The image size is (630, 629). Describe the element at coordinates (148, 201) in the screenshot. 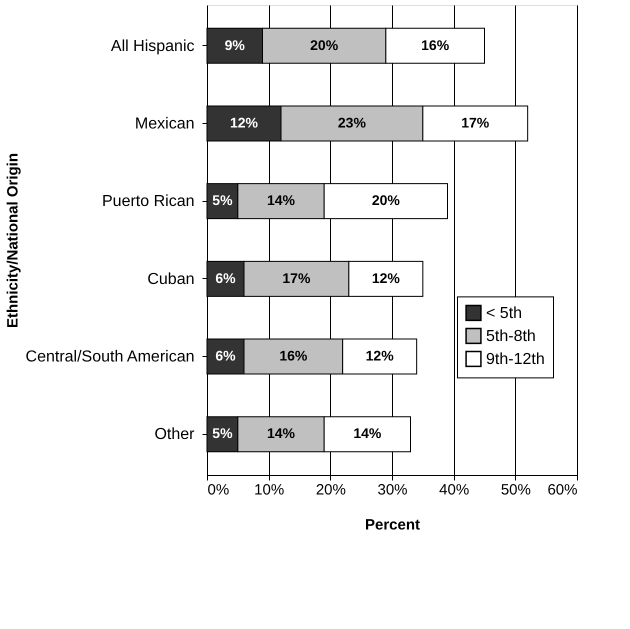

I see `y-tick-label: Puerto Rican` at that location.